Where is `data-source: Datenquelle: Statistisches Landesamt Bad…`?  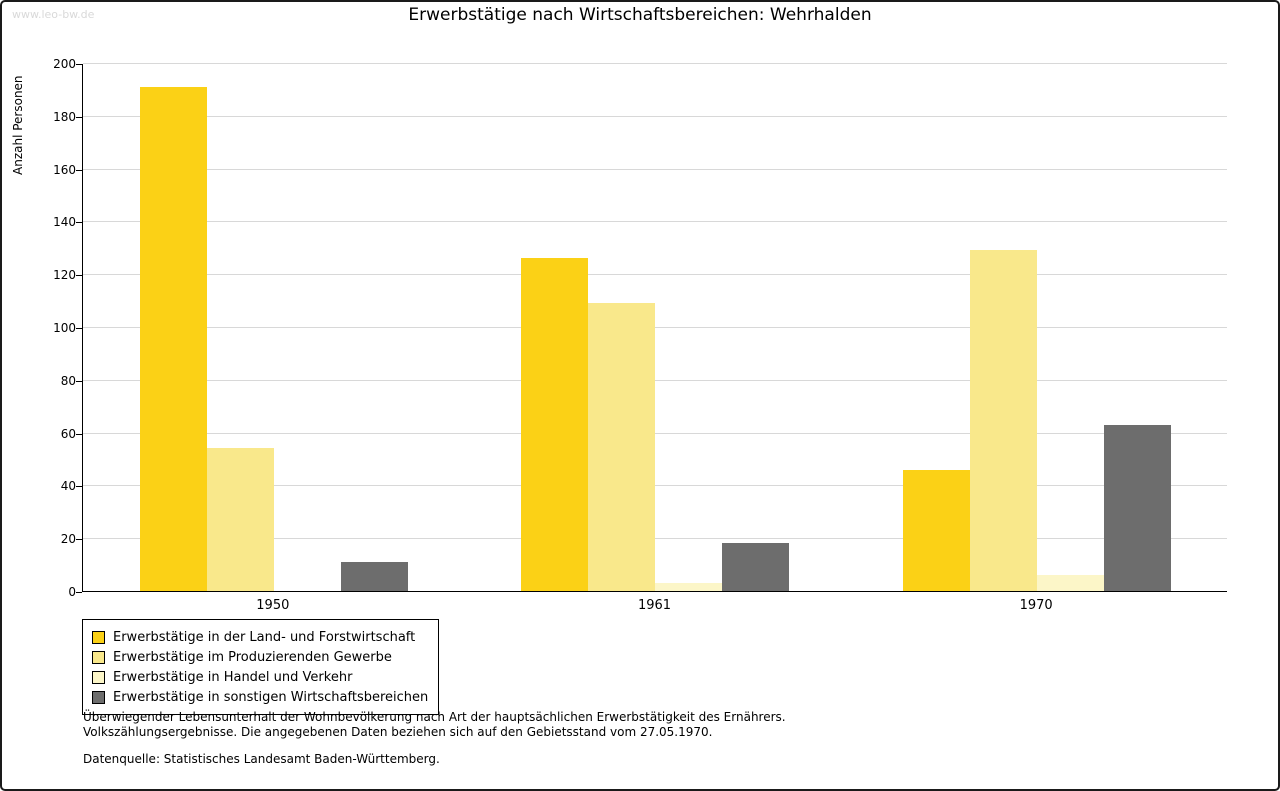 data-source: Datenquelle: Statistisches Landesamt Bad… is located at coordinates (261, 759).